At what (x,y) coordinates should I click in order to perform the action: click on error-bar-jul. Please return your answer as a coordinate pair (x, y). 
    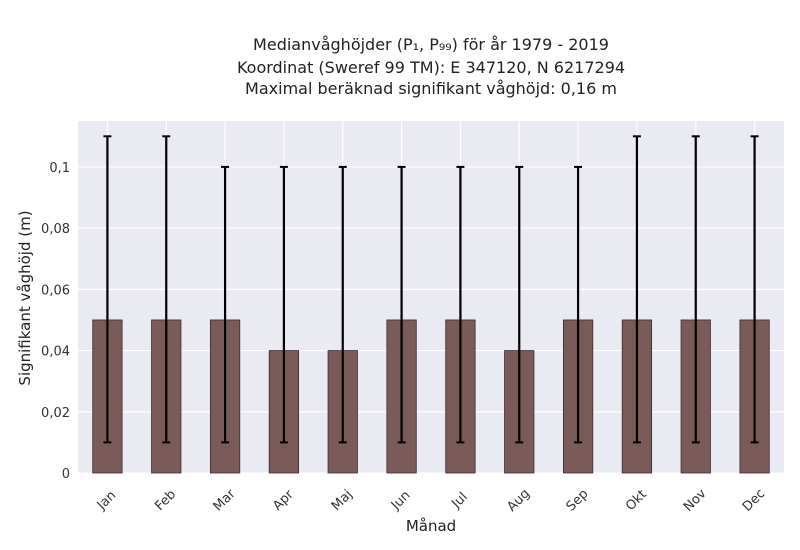
    Looking at the image, I should click on (460, 304).